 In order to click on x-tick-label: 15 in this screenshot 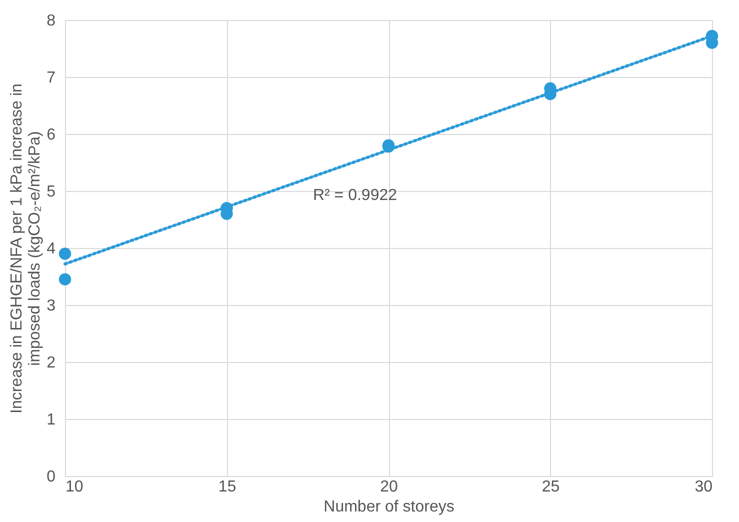, I will do `click(227, 487)`.